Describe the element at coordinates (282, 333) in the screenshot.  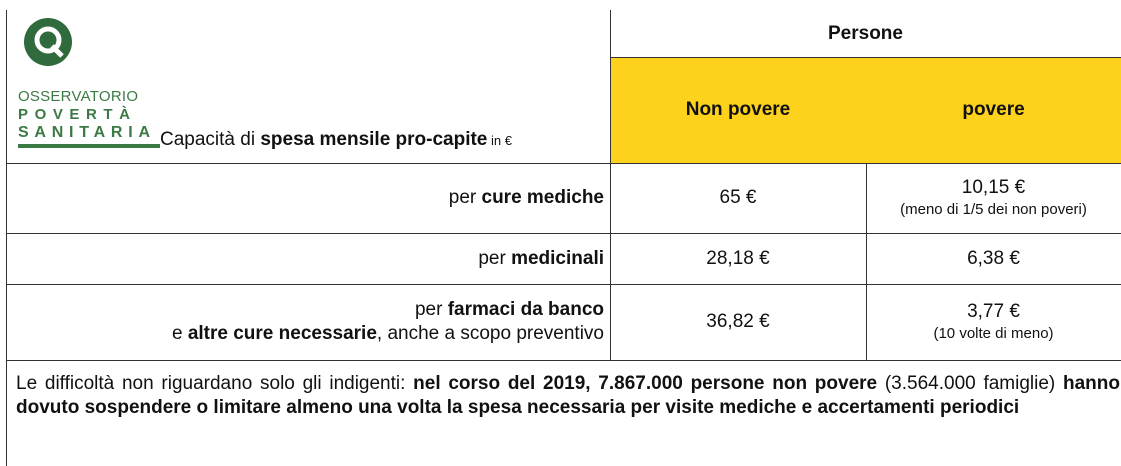
I see `text-run: altre cure necessarie` at that location.